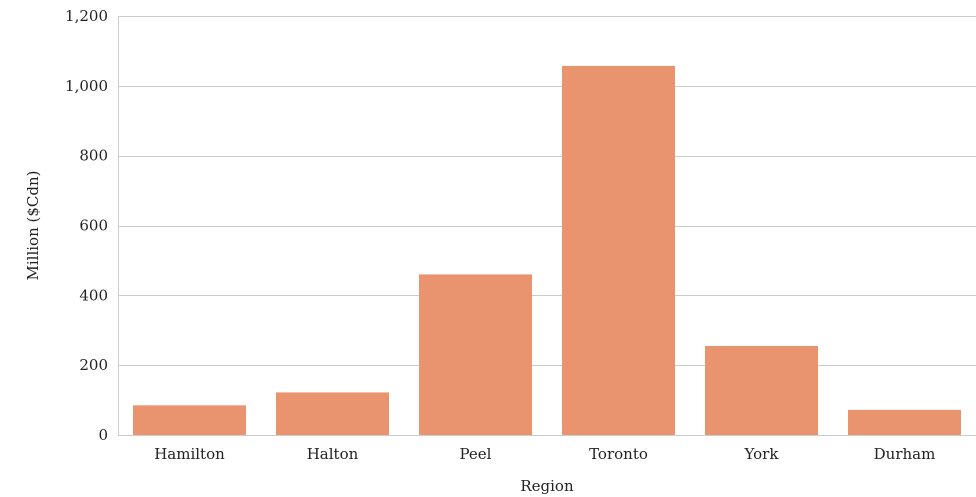 The width and height of the screenshot is (976, 497). I want to click on x-tick-labels: Hamilton Halton Peel Toronto York Durham, so click(544, 454).